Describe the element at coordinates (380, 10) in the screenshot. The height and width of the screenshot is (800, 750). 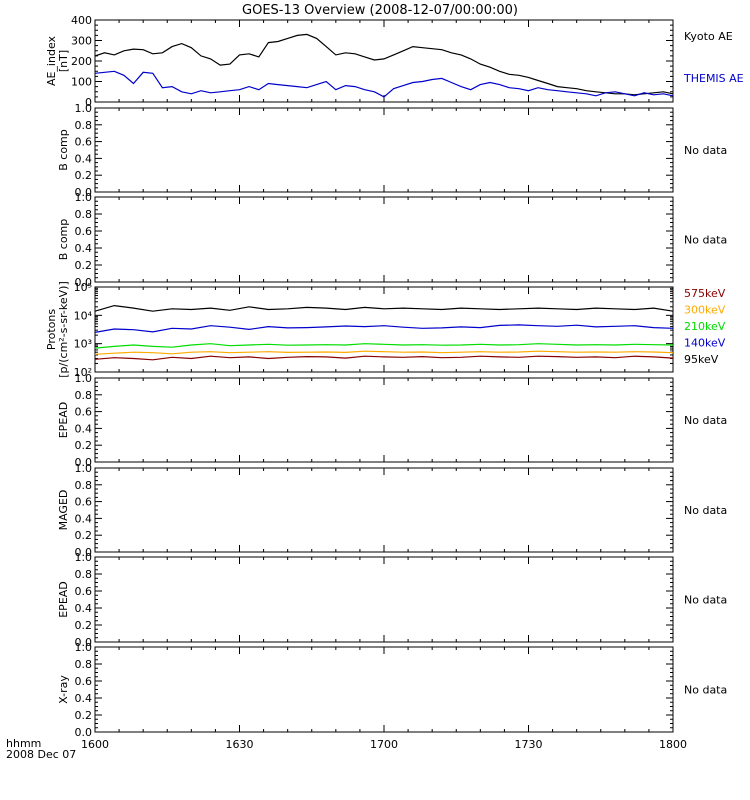
I see `figure-title: GOES-13 Overview (2008-12-07/00:00:00)` at that location.